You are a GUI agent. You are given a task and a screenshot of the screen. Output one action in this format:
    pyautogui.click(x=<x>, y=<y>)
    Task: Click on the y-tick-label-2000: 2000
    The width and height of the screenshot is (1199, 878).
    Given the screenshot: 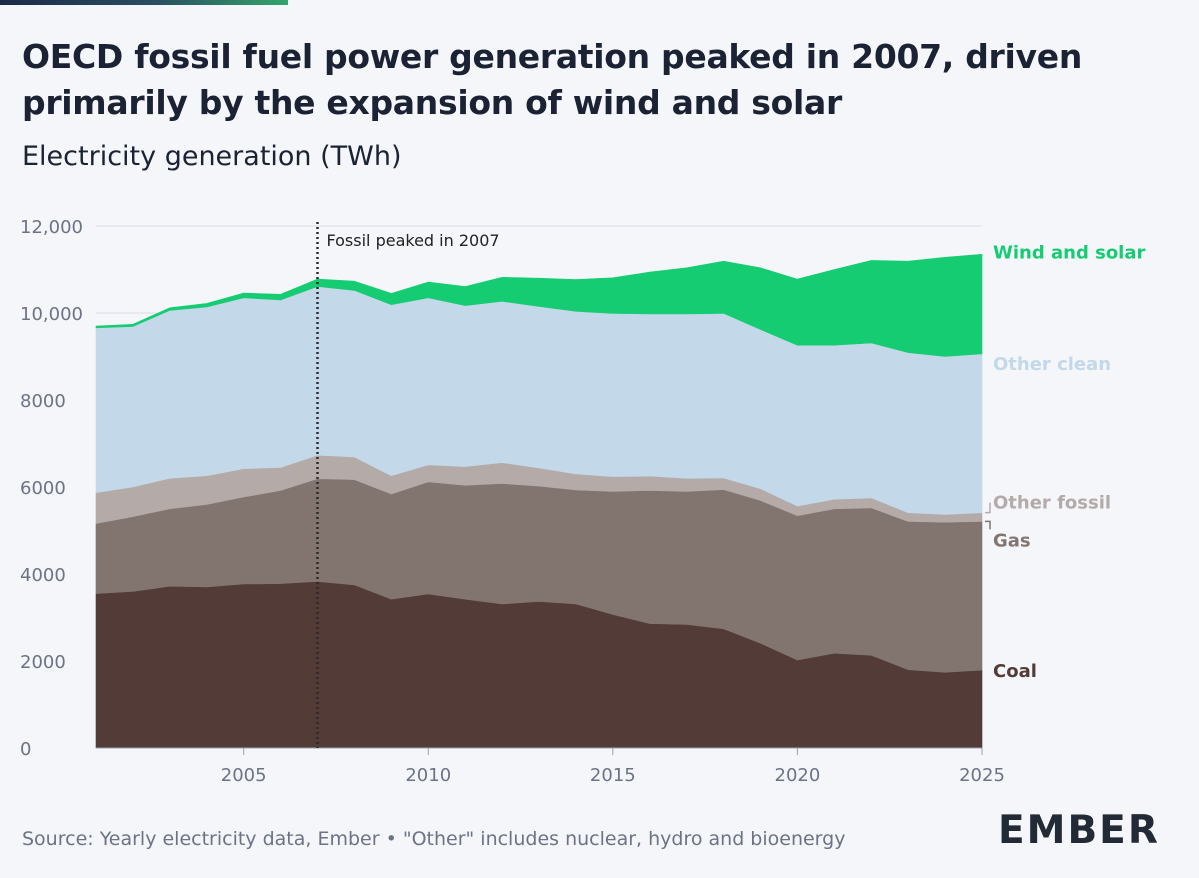 What is the action you would take?
    pyautogui.click(x=43, y=662)
    